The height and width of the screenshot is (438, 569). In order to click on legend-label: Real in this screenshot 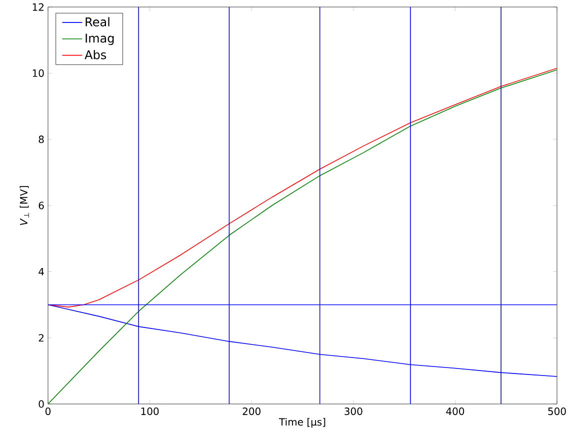, I will do `click(98, 21)`.